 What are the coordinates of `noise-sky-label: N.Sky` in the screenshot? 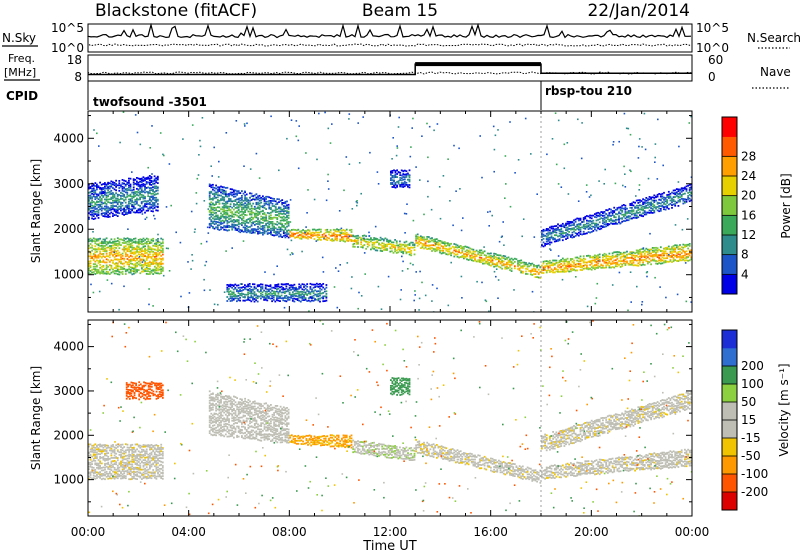 It's located at (19, 38).